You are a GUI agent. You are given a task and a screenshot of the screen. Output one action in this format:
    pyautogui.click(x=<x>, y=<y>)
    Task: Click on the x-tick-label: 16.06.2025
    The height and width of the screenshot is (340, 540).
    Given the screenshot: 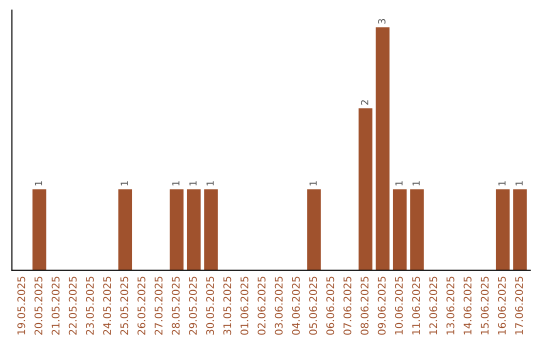 What is the action you would take?
    pyautogui.click(x=502, y=305)
    